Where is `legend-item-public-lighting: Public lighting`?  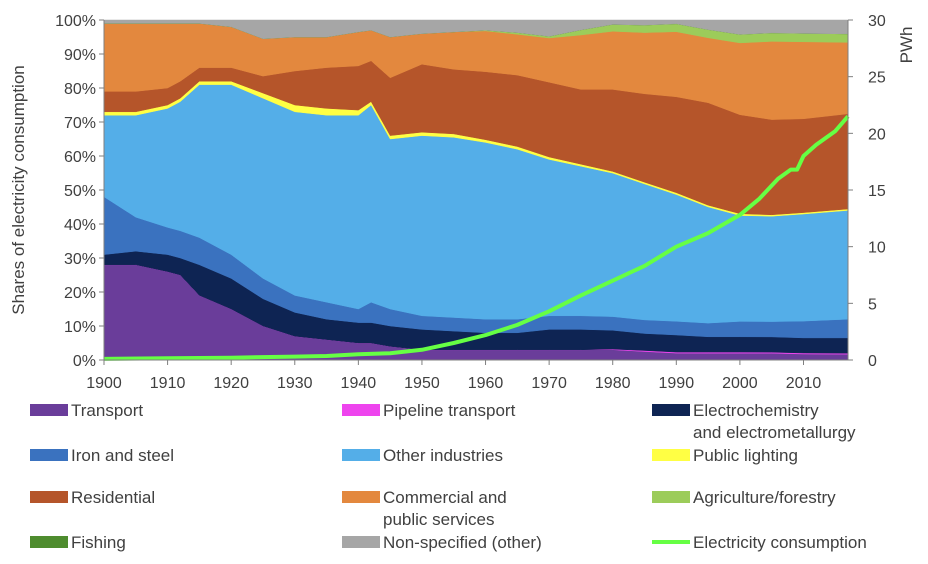 legend-item-public-lighting: Public lighting is located at coordinates (725, 455).